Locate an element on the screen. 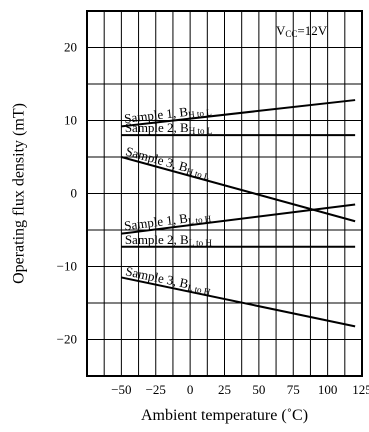 This screenshot has width=369, height=432. vcc-sub: CC is located at coordinates (291, 34).